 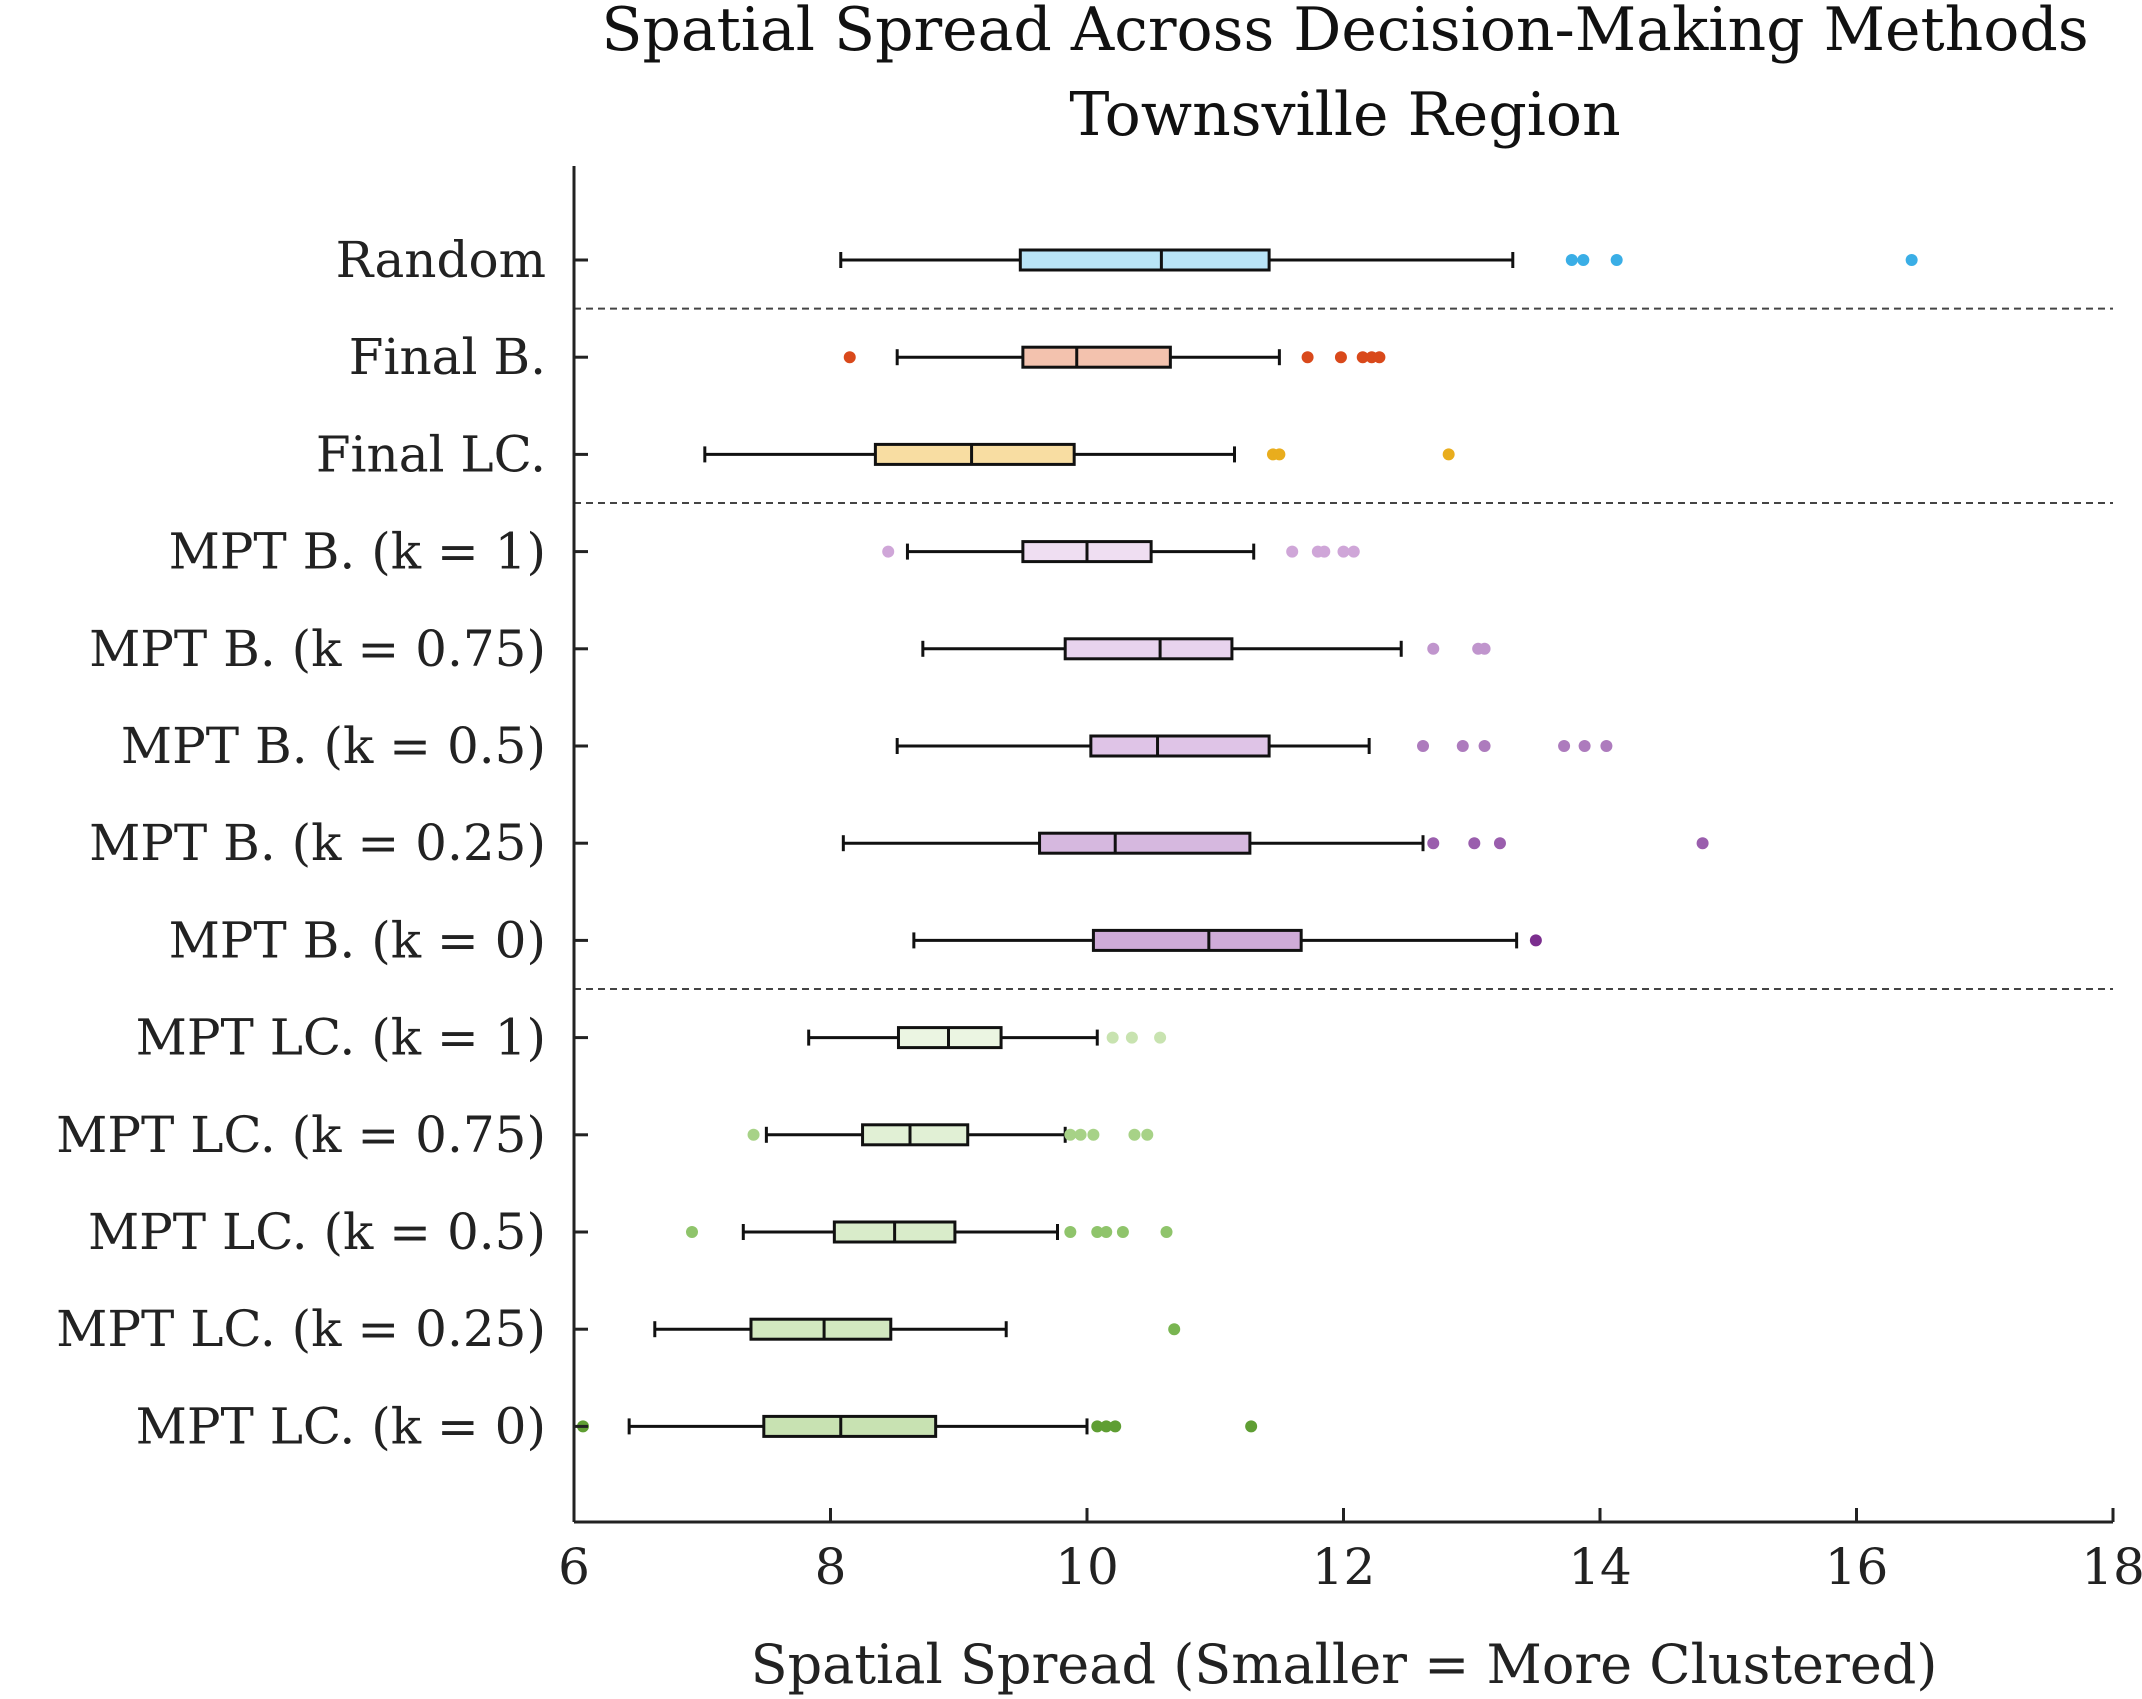 I want to click on x-tick-labels: 6 8 10 12 14 16 18, so click(x=1350, y=1552).